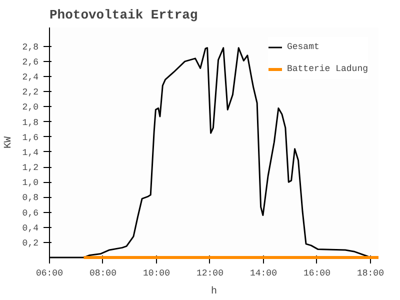  What do you see at coordinates (30, 153) in the screenshot?
I see `y-tick-label: 1,4` at bounding box center [30, 153].